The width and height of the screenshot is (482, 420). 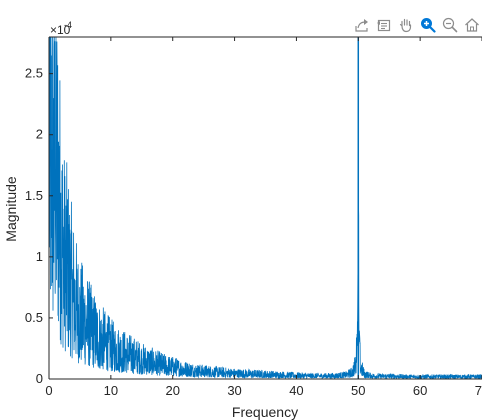 I want to click on x-tick-label: 60, so click(x=420, y=390).